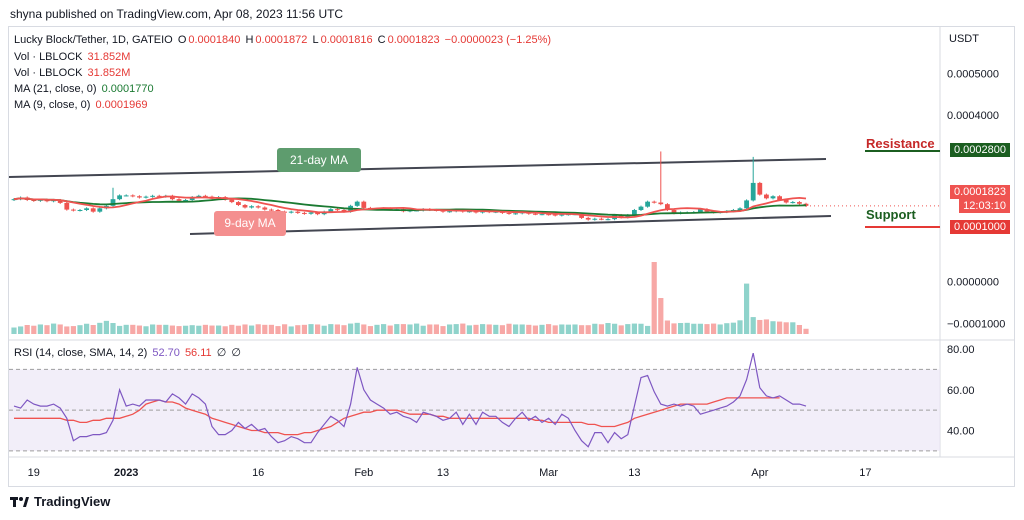  Describe the element at coordinates (973, 116) in the screenshot. I see `price-tick-label: 0.0004000` at that location.